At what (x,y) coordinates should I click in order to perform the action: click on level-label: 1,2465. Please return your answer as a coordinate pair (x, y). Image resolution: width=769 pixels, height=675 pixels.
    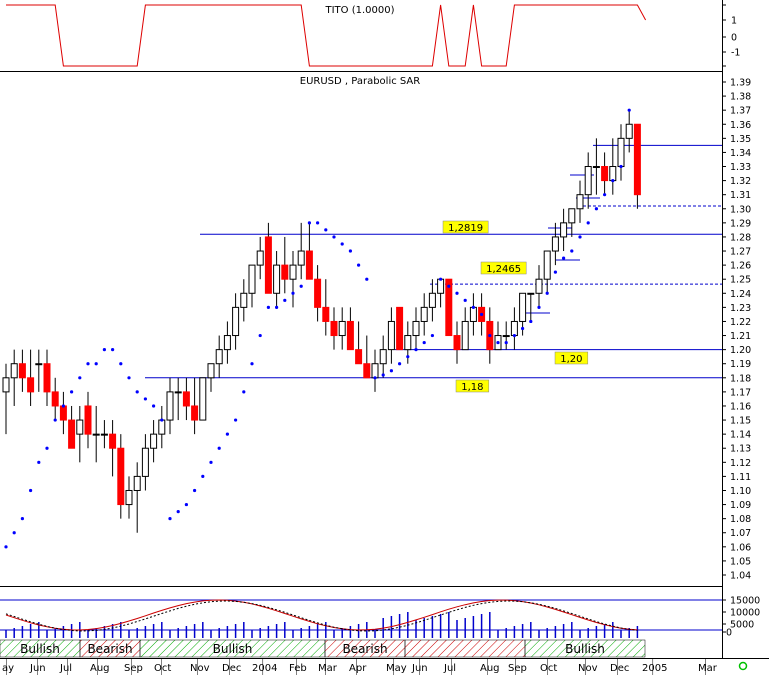
    Looking at the image, I should click on (503, 269).